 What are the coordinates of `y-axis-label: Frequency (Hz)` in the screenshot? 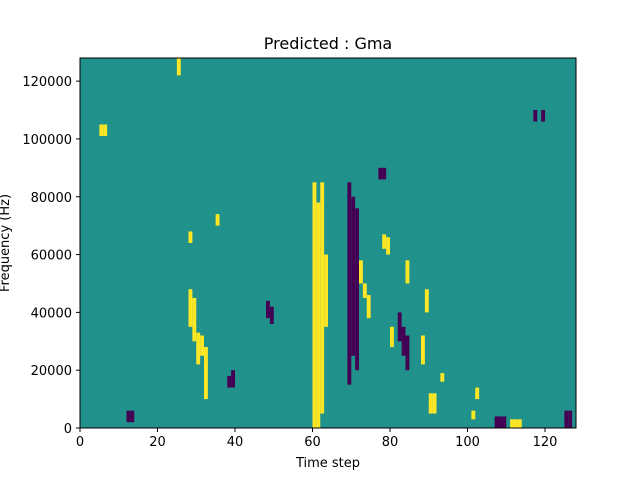 It's located at (6, 243).